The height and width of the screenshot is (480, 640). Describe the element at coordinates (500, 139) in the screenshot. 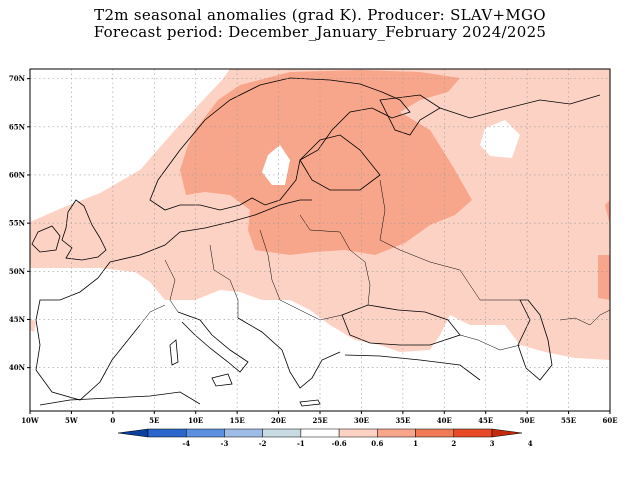

I see `no-anomaly-patch-northeast` at that location.